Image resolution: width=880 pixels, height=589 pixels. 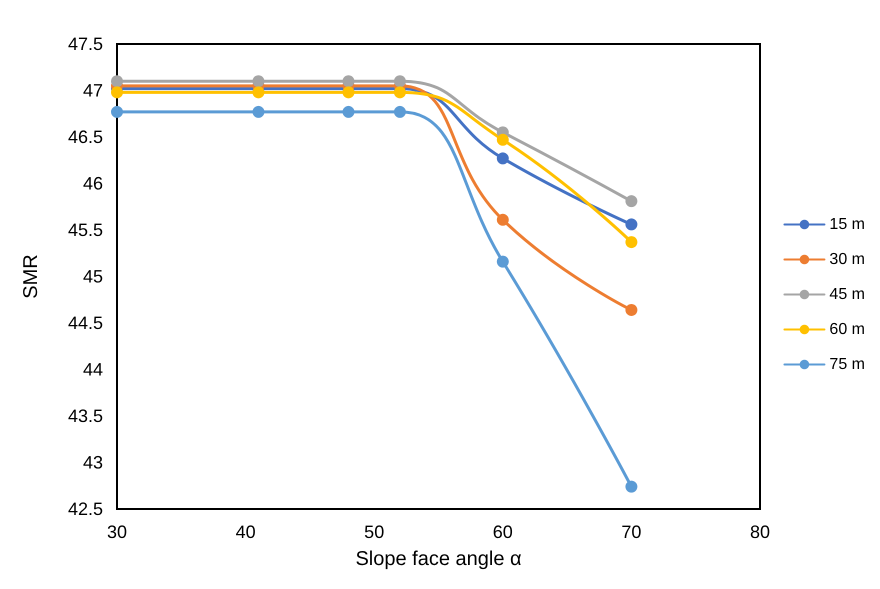 What do you see at coordinates (502, 532) in the screenshot?
I see `x-tick-label: 60` at bounding box center [502, 532].